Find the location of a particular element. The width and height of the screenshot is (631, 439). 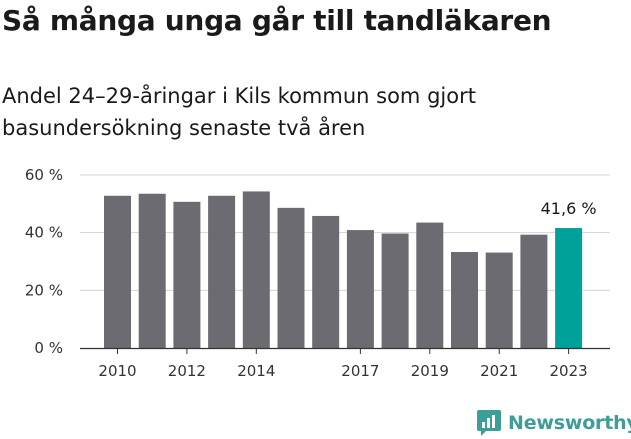

y-axis-ticks: 0 % 20 % 40 % 60 % is located at coordinates (44, 261).